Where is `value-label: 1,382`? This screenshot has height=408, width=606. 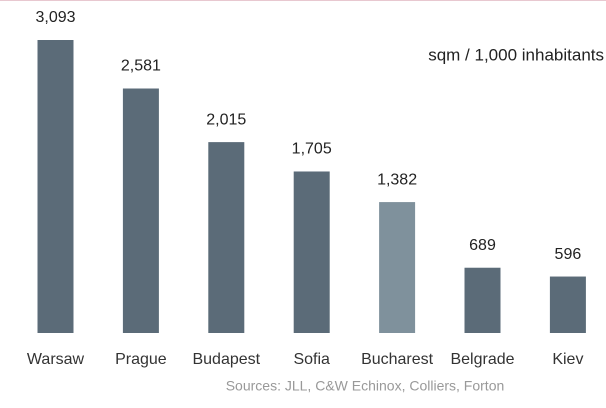
value-label: 1,382 is located at coordinates (397, 179).